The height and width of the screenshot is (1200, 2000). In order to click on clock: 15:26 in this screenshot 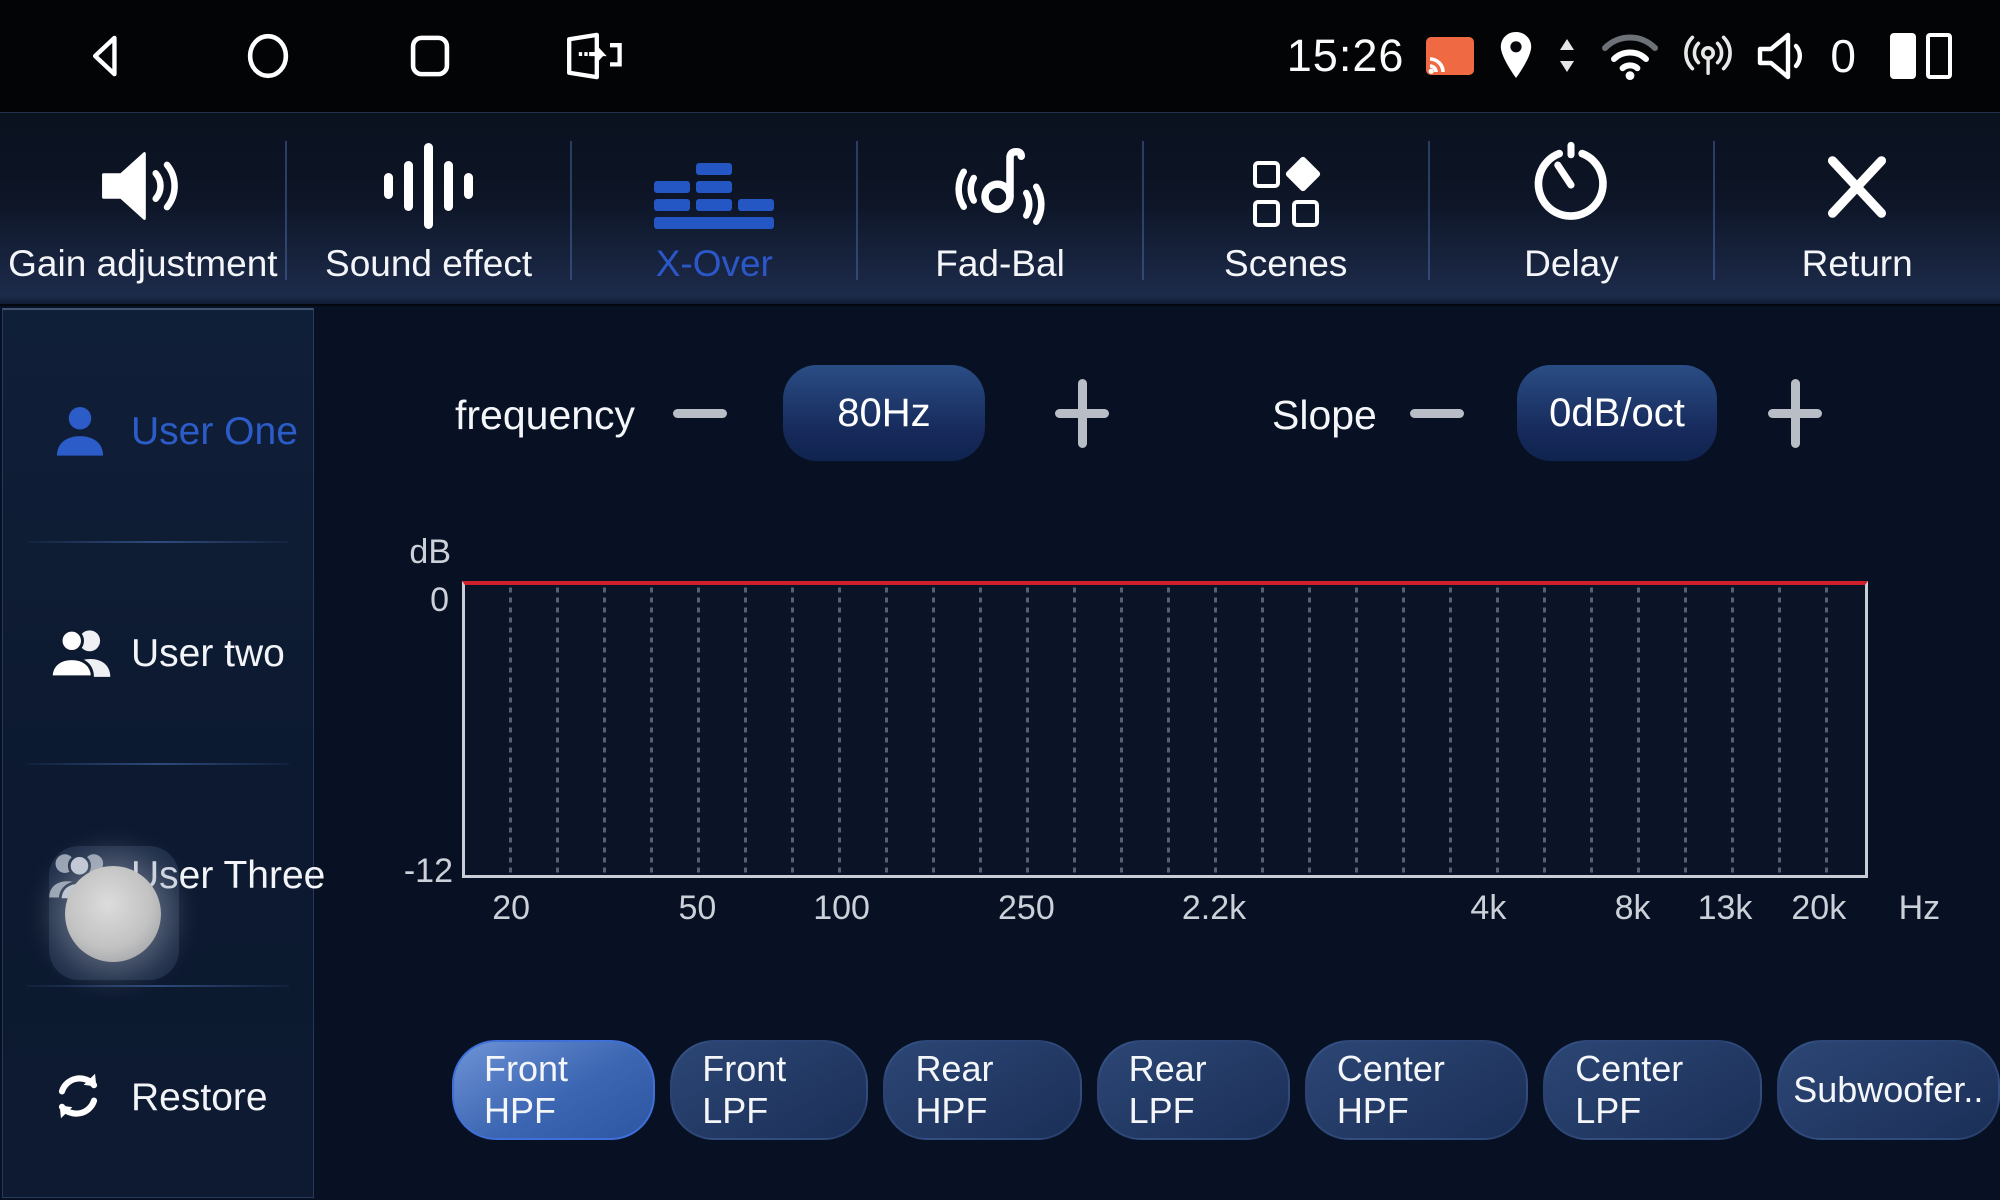, I will do `click(1345, 55)`.